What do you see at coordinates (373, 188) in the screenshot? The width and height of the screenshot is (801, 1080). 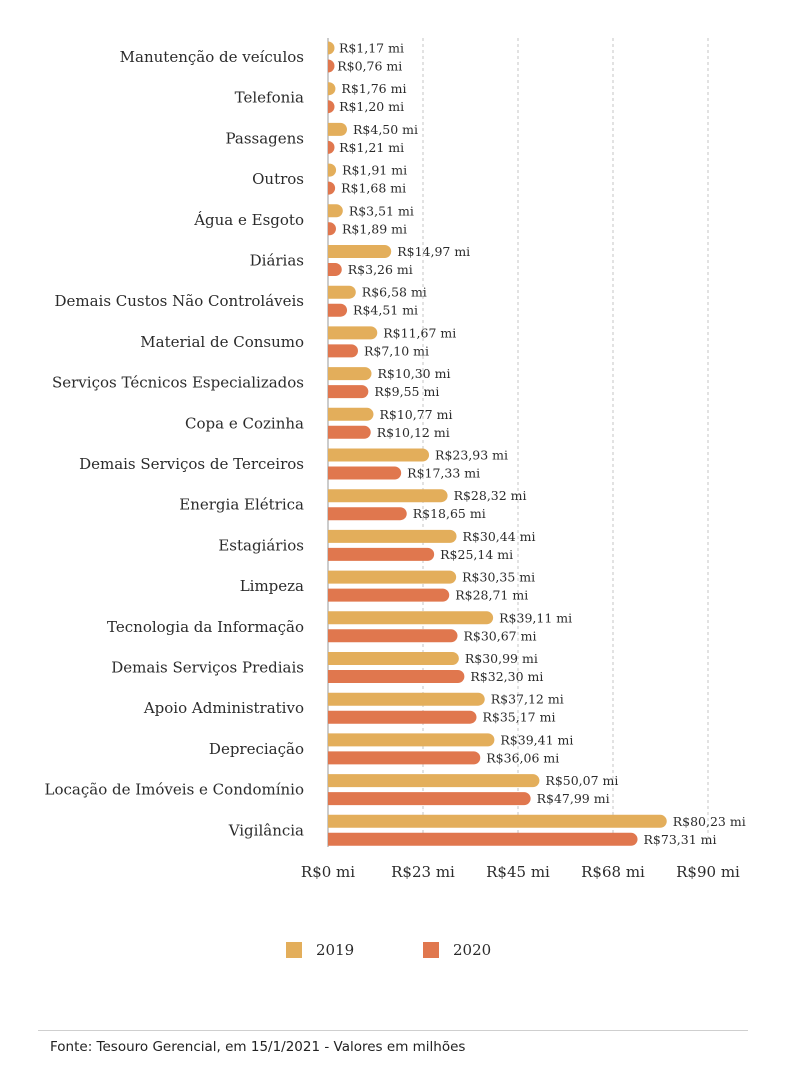 I see `data-label-2020: R$1,68 mi` at bounding box center [373, 188].